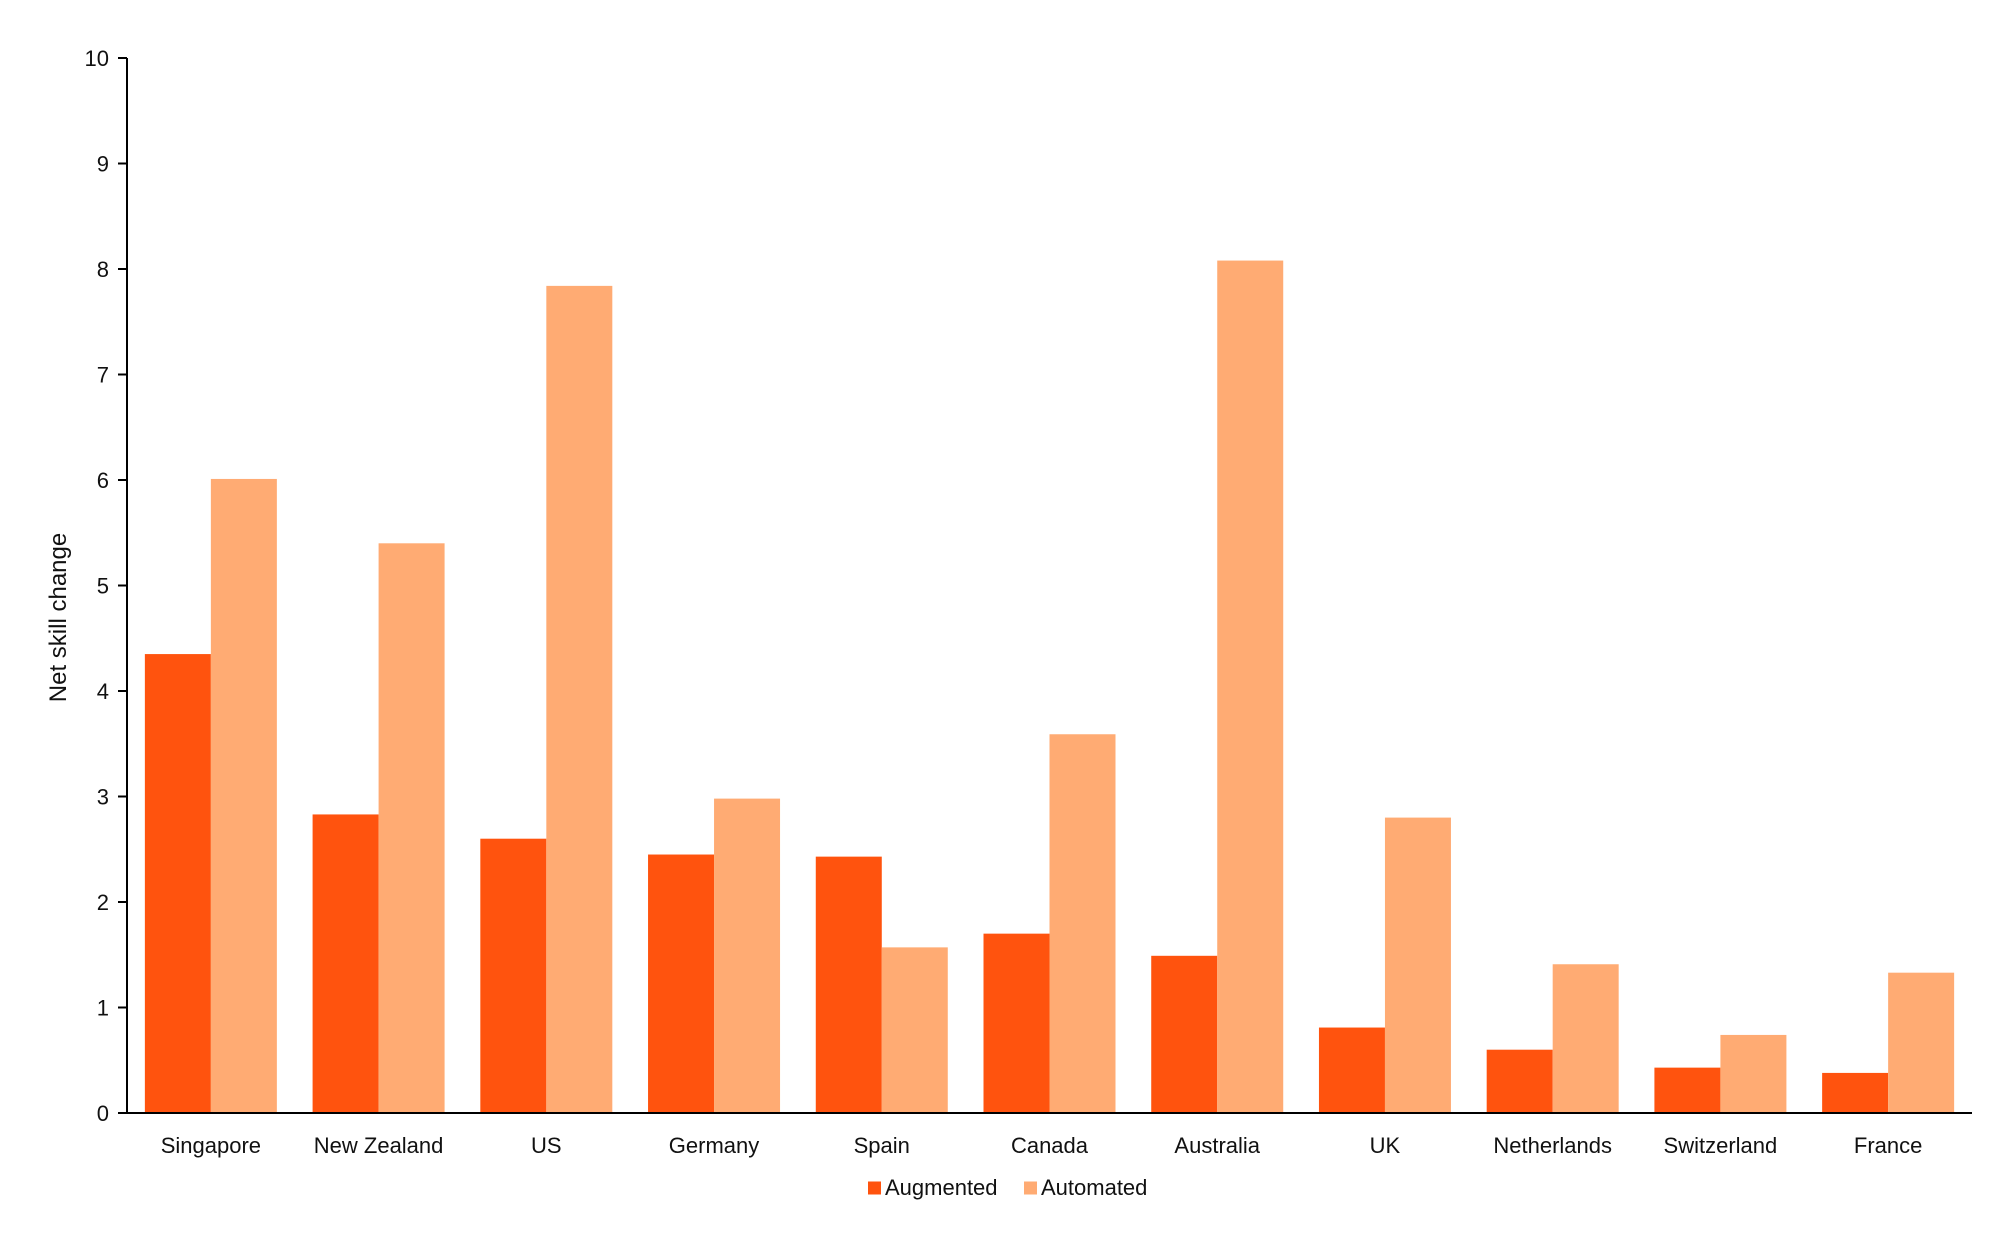 Image resolution: width=2000 pixels, height=1251 pixels. Describe the element at coordinates (546, 1145) in the screenshot. I see `x-category-label: US` at that location.